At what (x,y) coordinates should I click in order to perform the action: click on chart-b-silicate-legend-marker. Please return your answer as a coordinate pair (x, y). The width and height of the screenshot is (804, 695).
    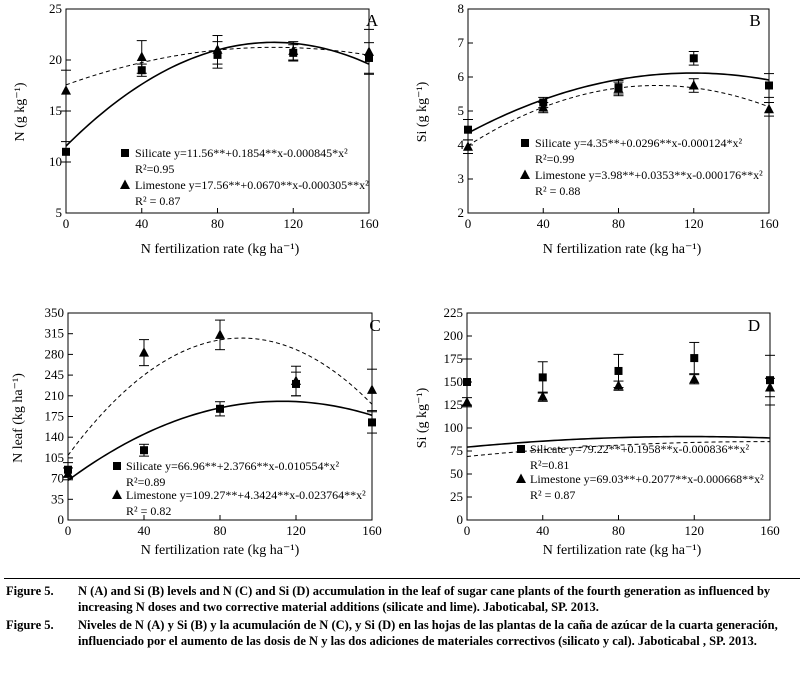
    Looking at the image, I should click on (525, 143).